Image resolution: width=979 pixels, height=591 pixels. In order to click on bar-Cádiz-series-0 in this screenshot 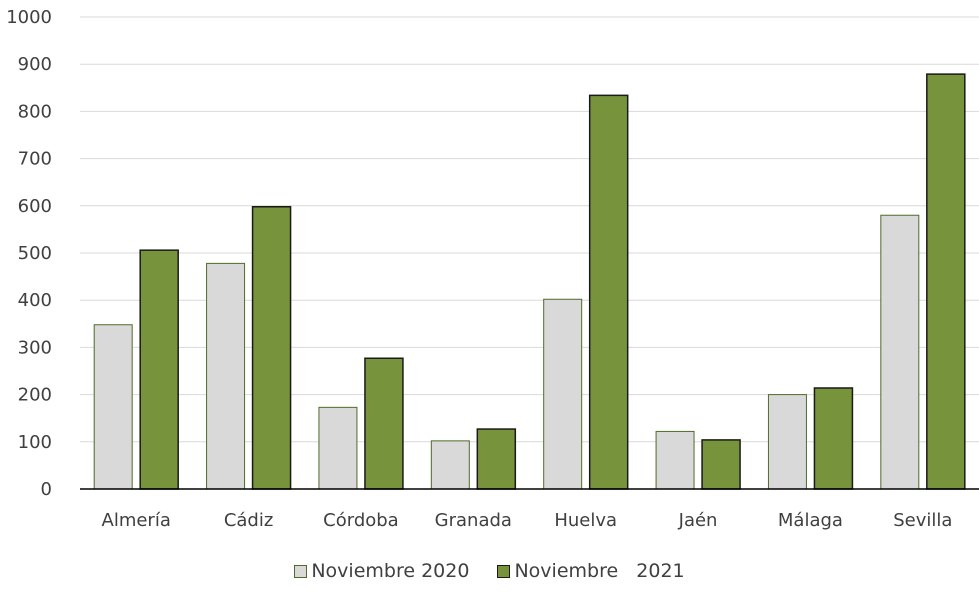, I will do `click(226, 376)`.